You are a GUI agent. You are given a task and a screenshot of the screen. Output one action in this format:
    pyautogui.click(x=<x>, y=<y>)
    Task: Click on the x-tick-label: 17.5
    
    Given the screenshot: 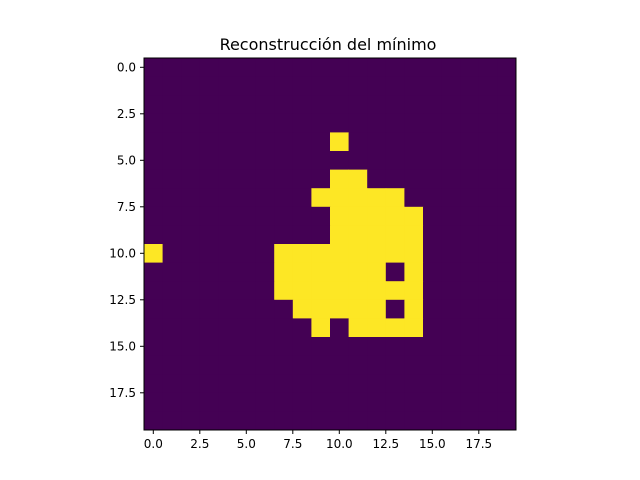 What is the action you would take?
    pyautogui.click(x=478, y=444)
    